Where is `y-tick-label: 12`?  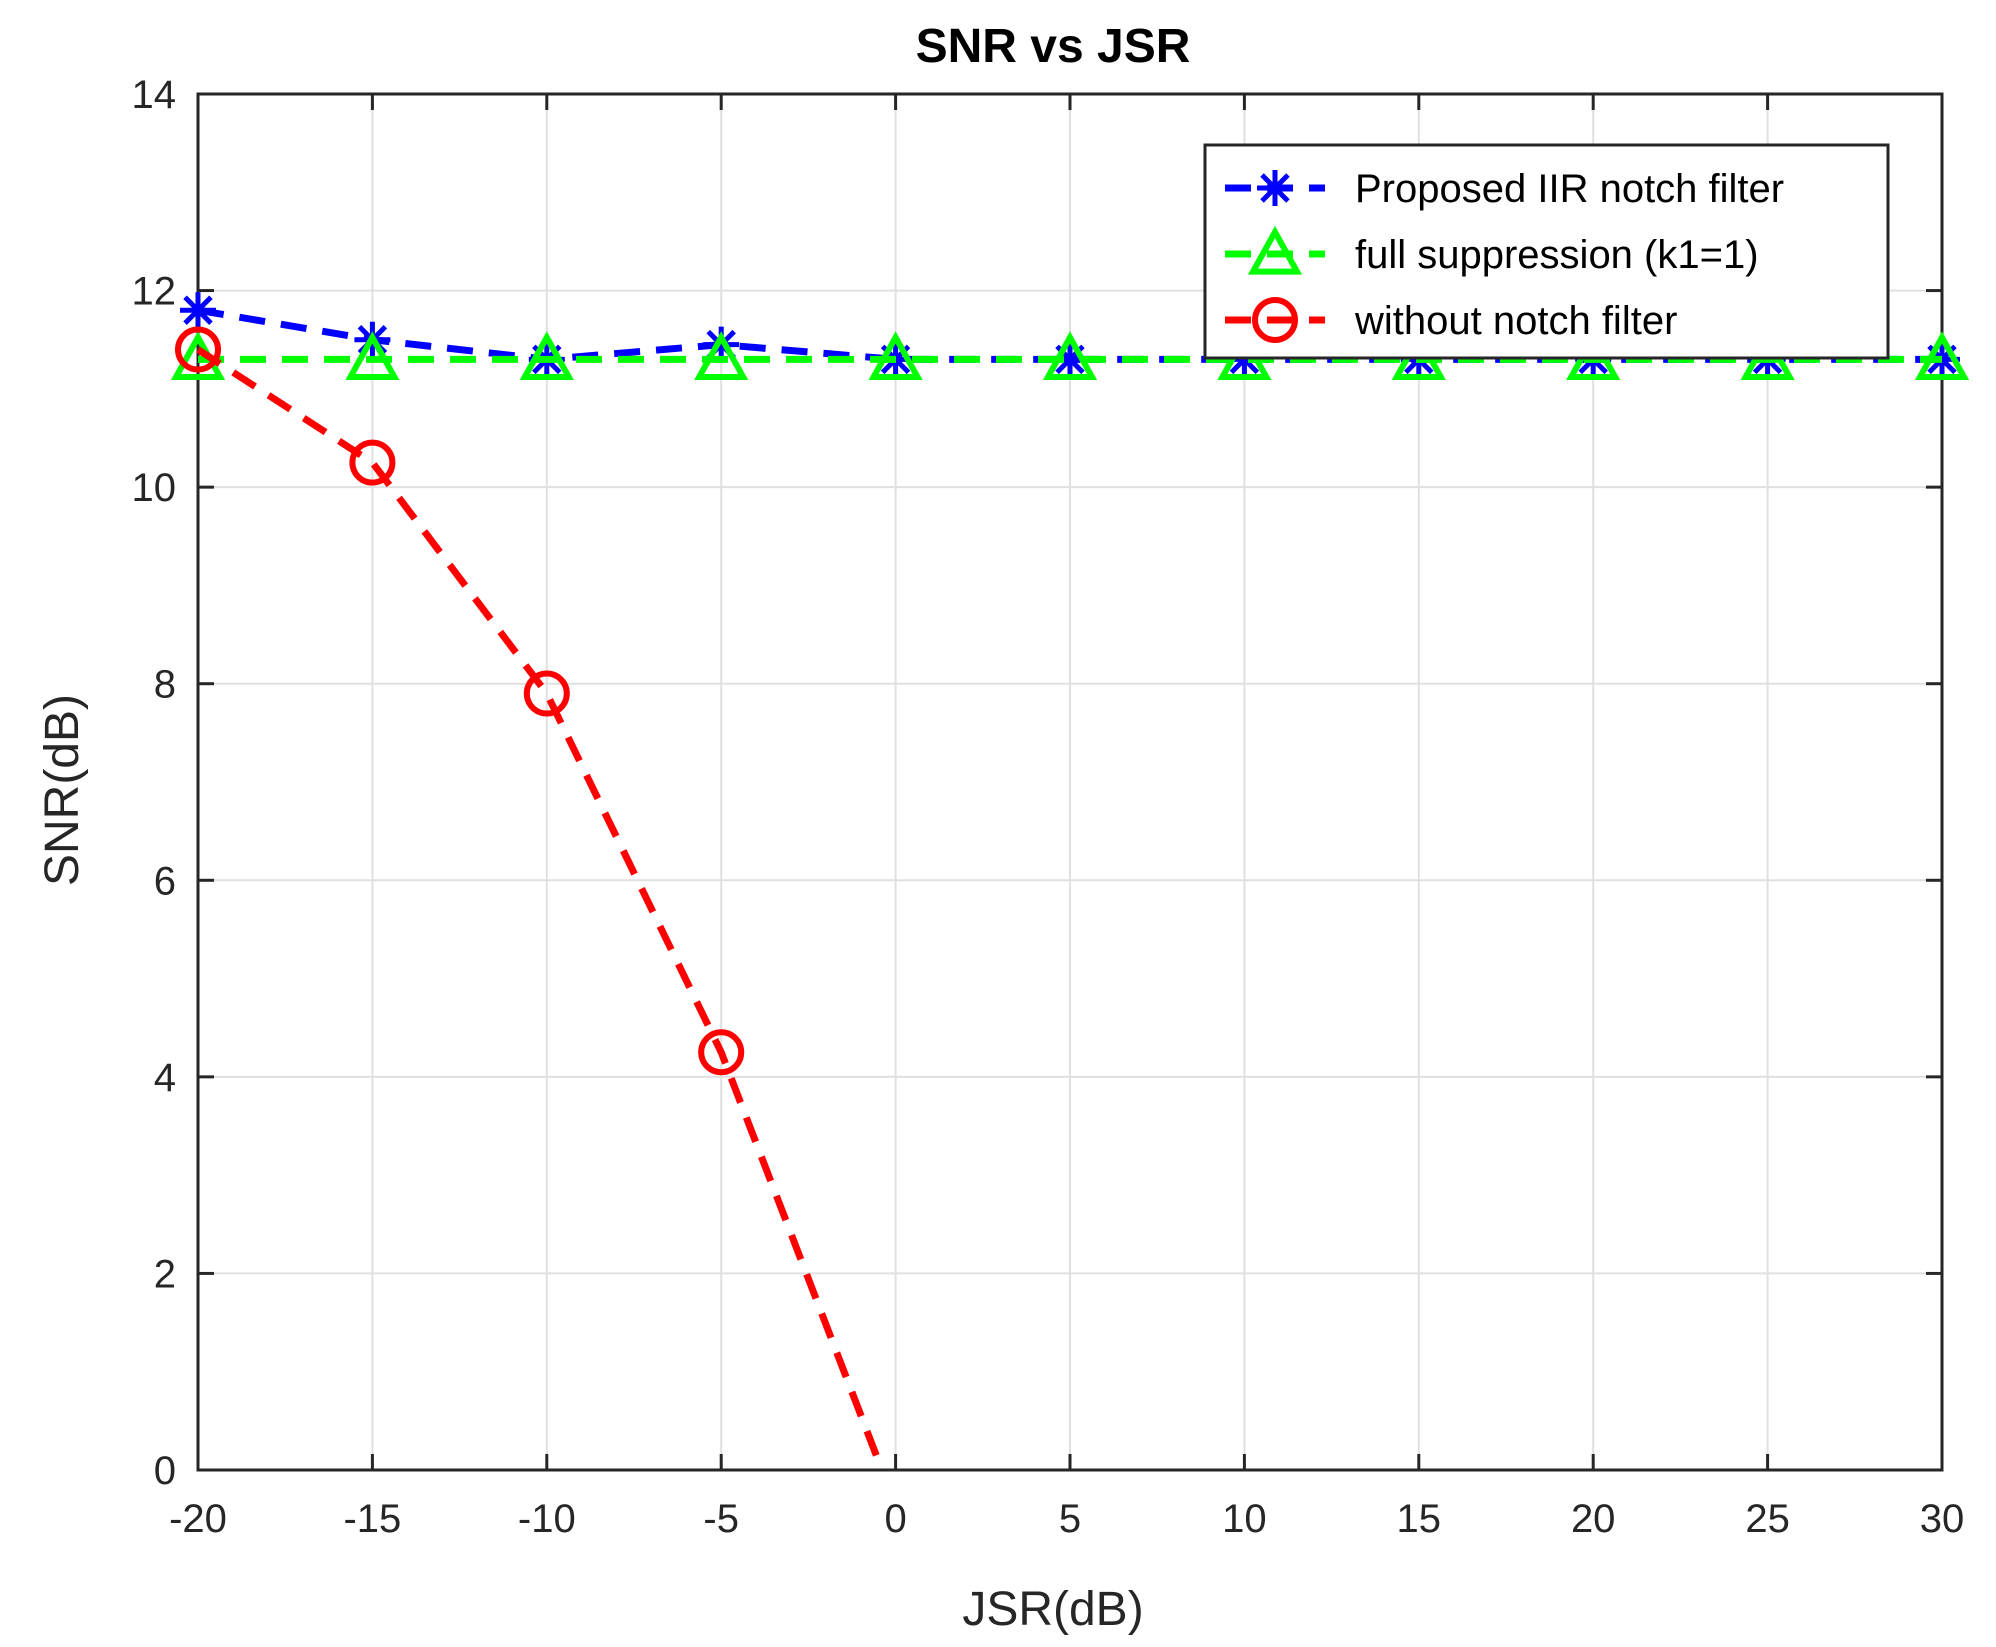
y-tick-label: 12 is located at coordinates (154, 292).